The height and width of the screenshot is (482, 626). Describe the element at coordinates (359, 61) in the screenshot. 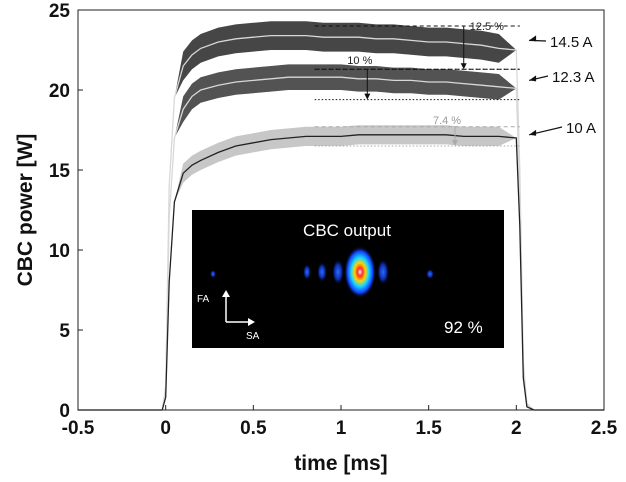

I see `annotation-label: 10 %` at that location.